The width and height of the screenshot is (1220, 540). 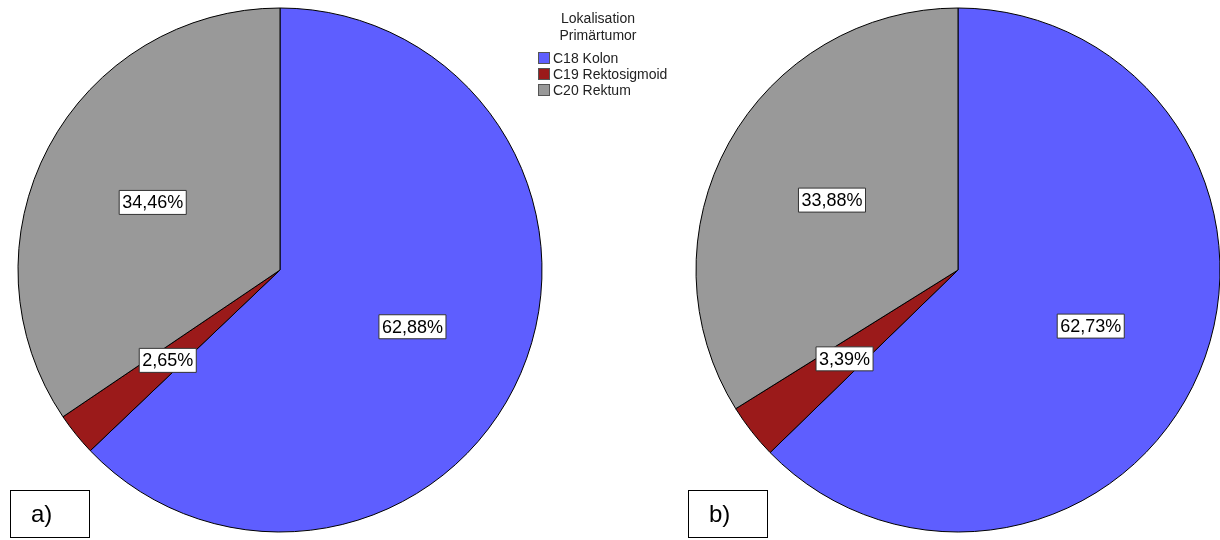 What do you see at coordinates (1091, 326) in the screenshot?
I see `data-label: 62,73%` at bounding box center [1091, 326].